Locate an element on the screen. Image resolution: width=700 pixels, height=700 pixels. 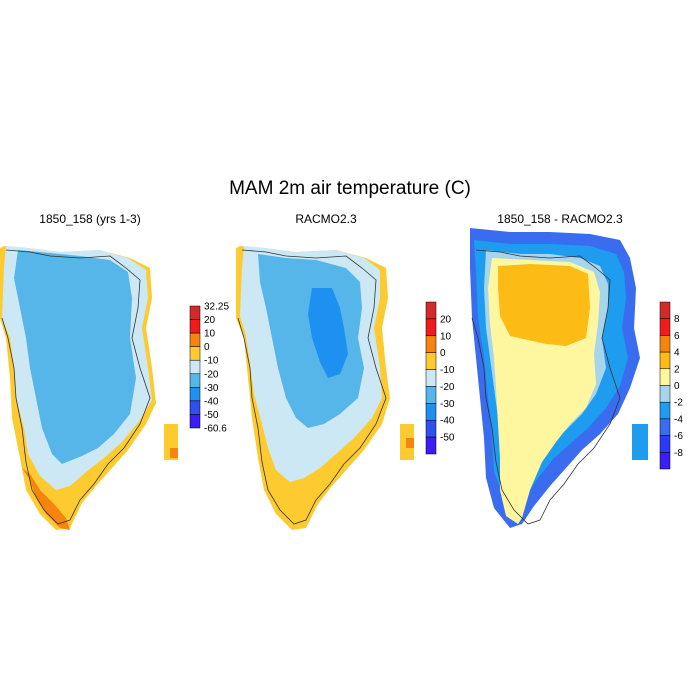
colorbar-label: -8 is located at coordinates (678, 453).